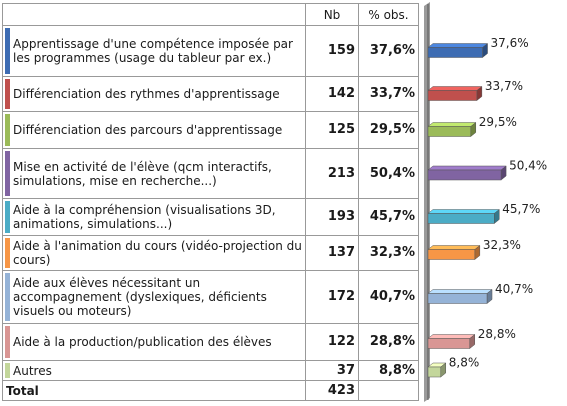 This screenshot has height=406, width=567. Describe the element at coordinates (154, 15) in the screenshot. I see `header-cell` at that location.